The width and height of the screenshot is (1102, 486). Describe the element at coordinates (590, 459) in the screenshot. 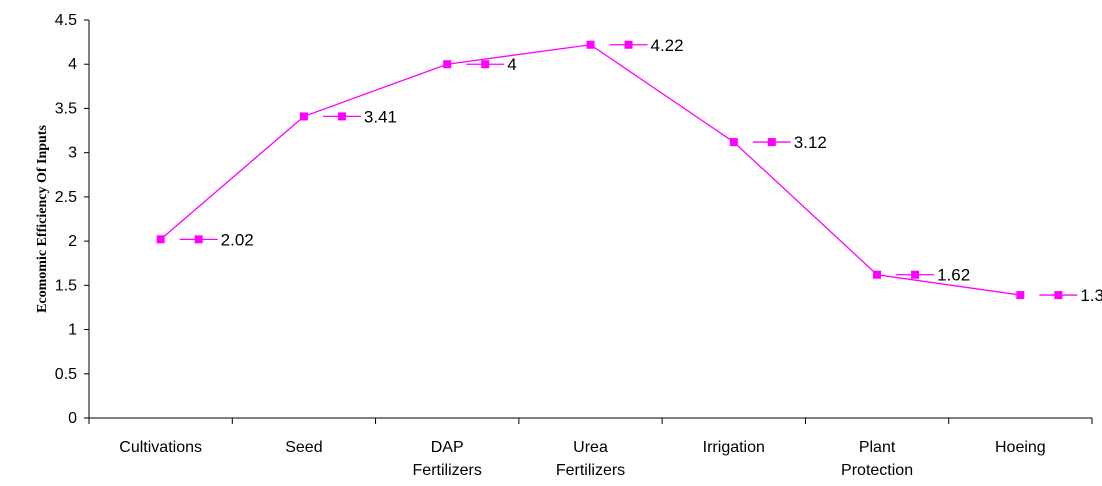

I see `x-tick-label: Urea Fertilizers` at that location.